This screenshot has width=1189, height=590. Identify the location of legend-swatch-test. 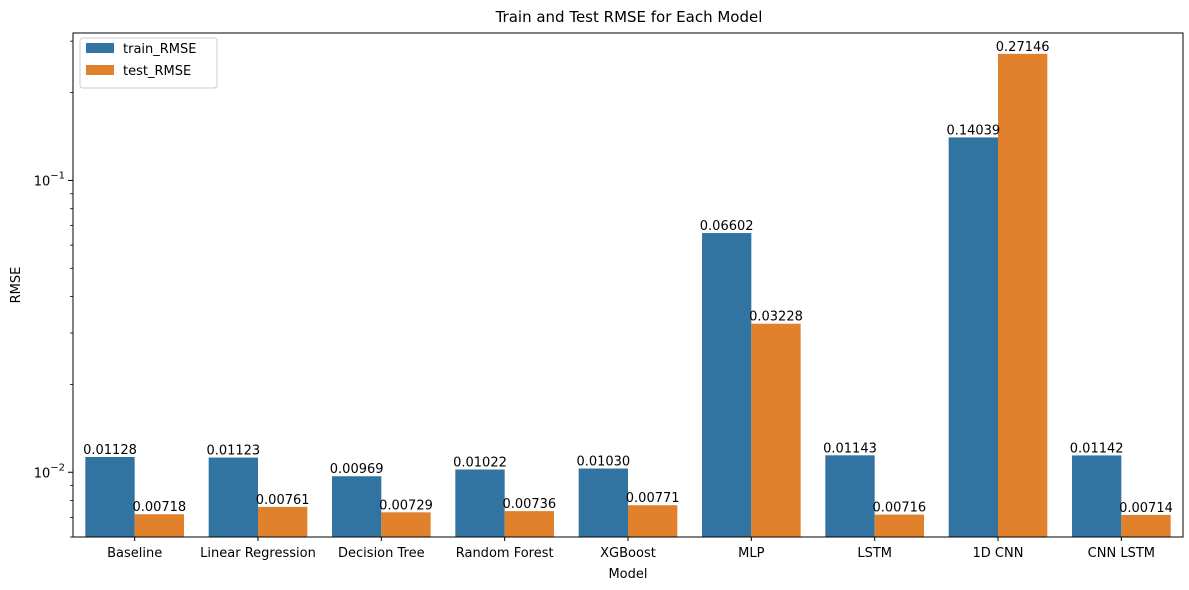
(100, 70).